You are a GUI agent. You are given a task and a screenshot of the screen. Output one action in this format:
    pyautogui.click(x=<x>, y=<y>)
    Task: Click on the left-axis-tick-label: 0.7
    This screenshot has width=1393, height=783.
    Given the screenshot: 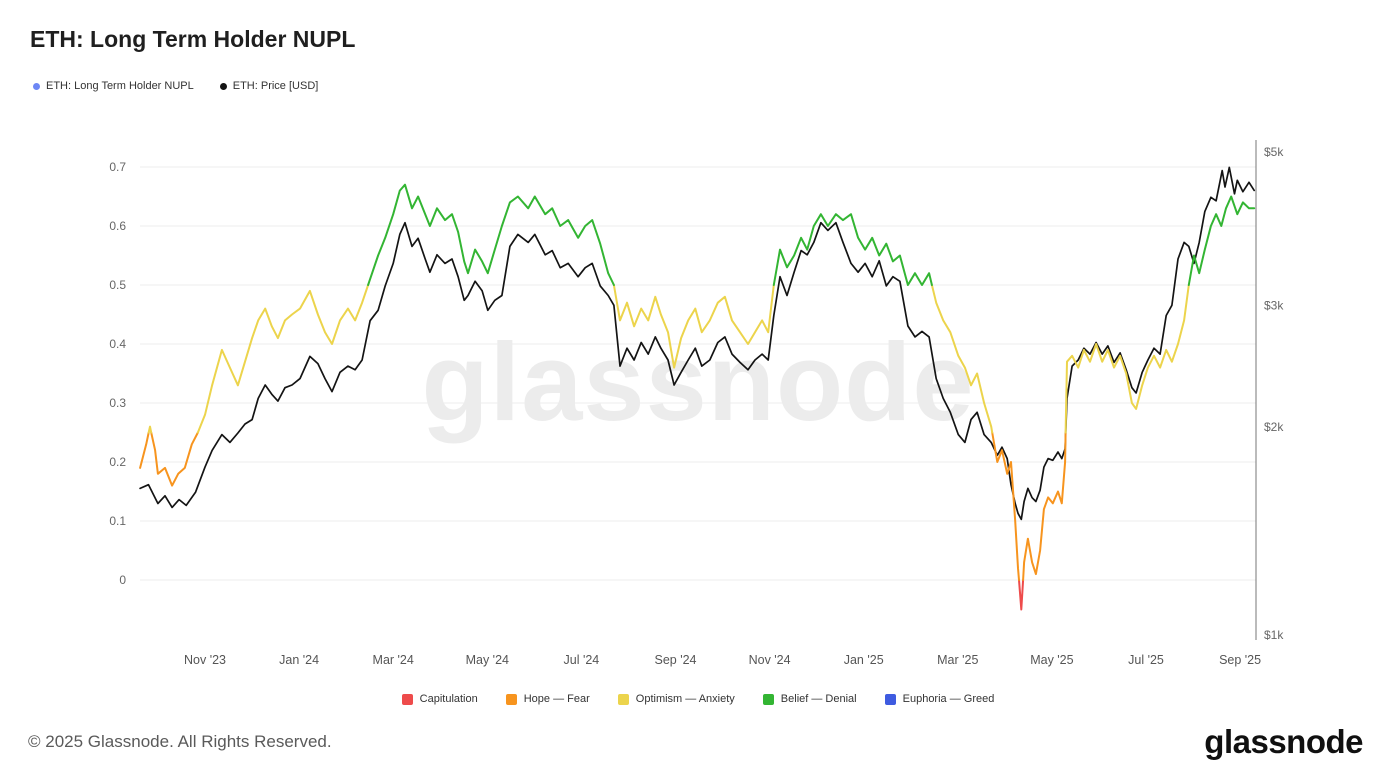 What is the action you would take?
    pyautogui.click(x=117, y=167)
    